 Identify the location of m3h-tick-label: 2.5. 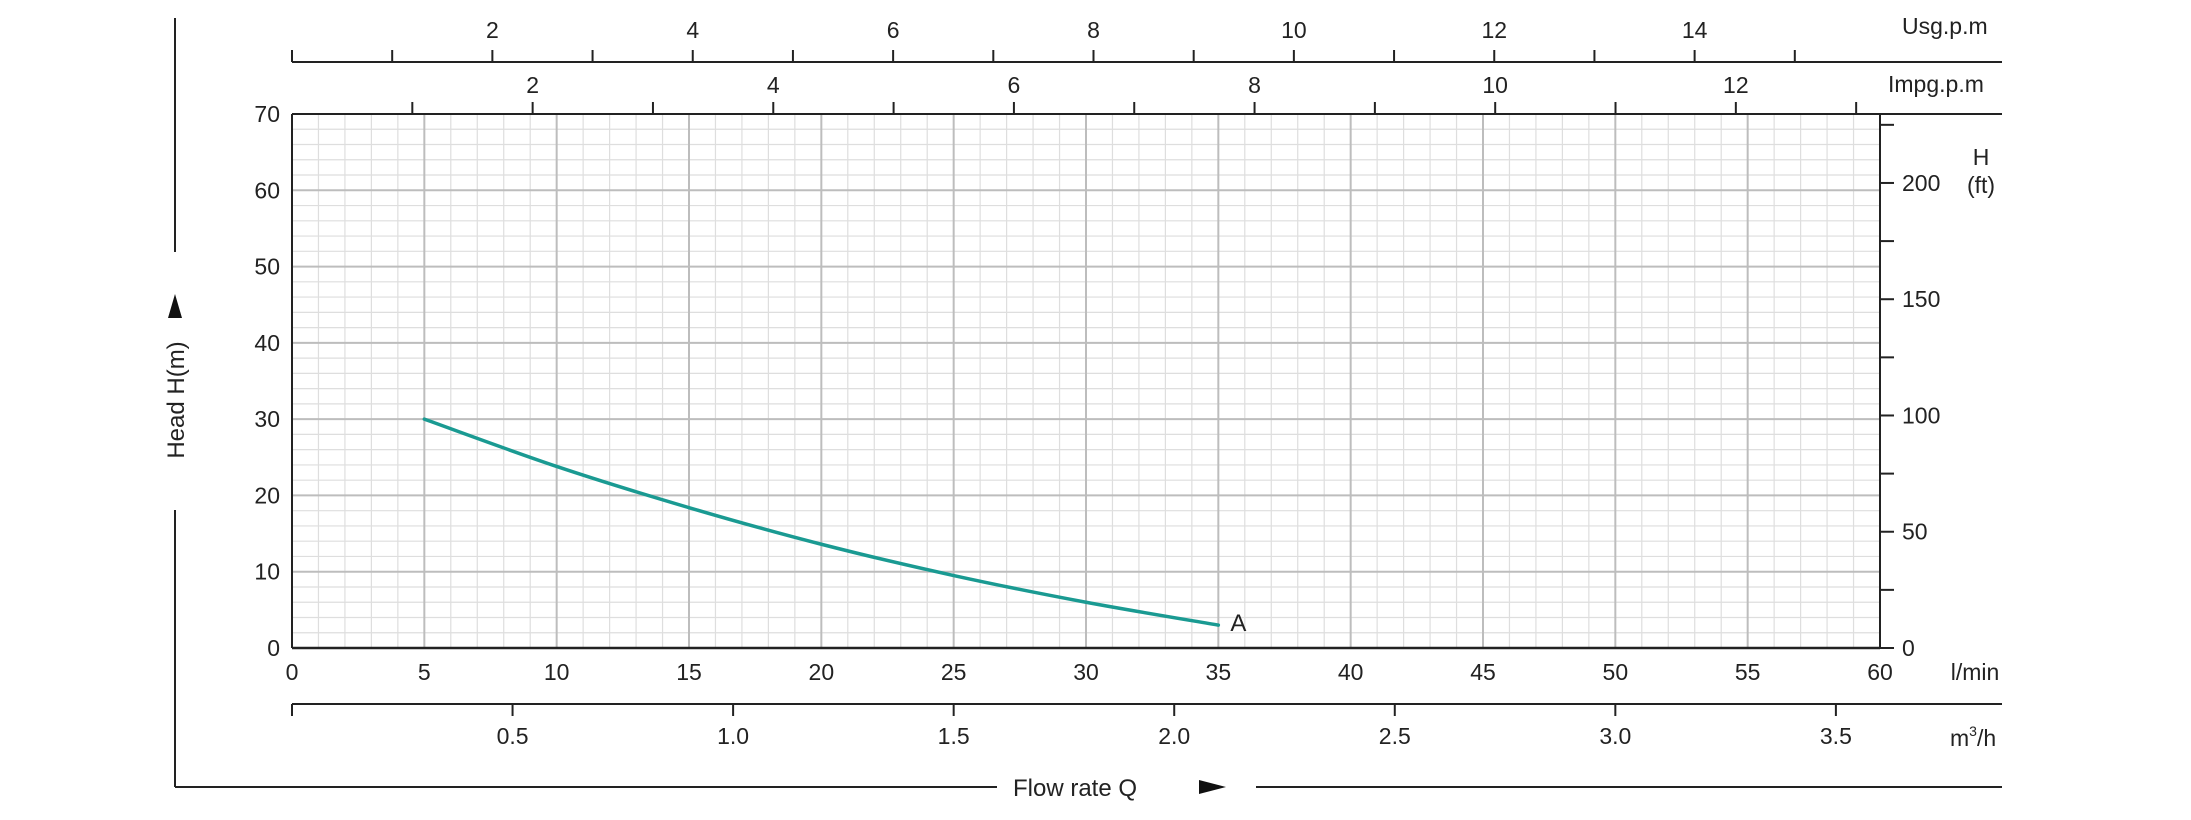
(1395, 736).